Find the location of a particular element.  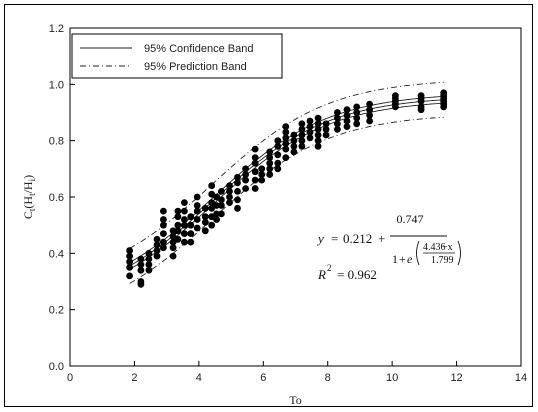

equation-e: e is located at coordinates (410, 259).